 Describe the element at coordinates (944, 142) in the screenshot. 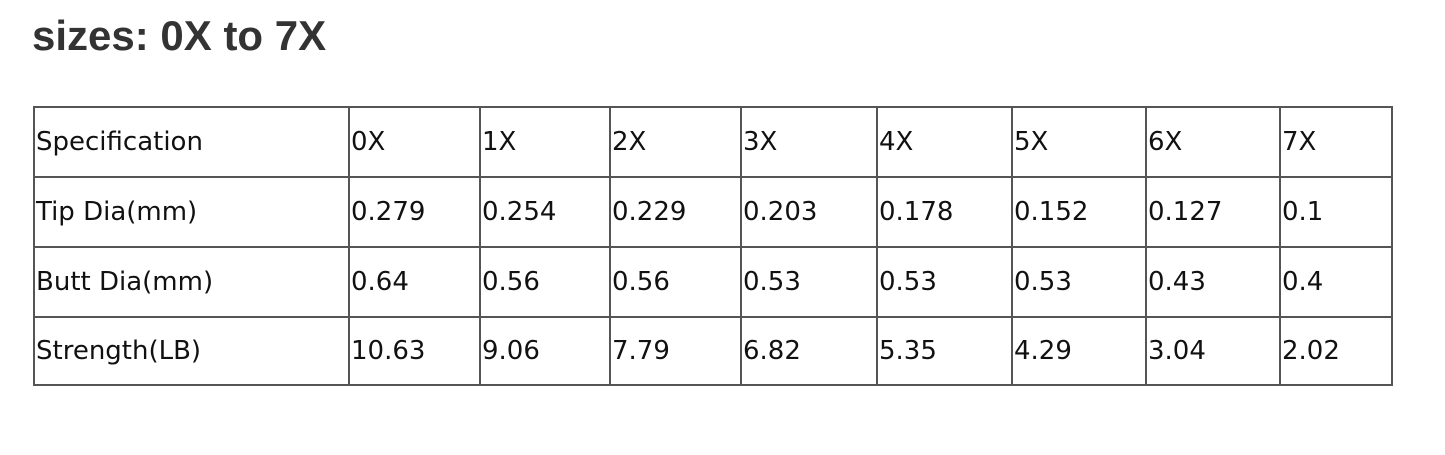

I see `table-cell: 4X` at that location.